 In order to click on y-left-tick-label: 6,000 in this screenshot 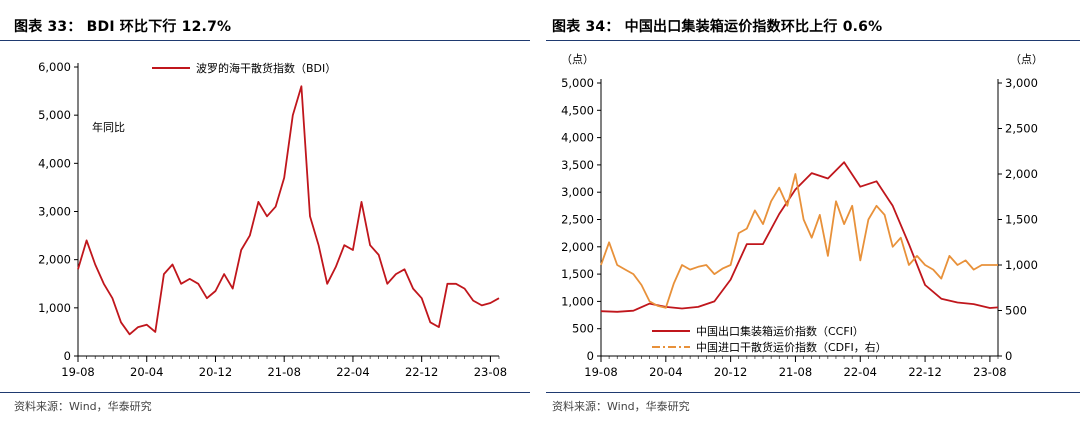, I will do `click(54, 67)`.